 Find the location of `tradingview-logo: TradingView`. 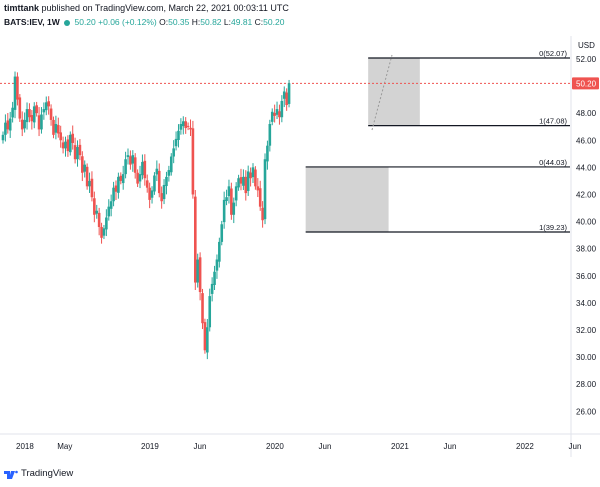

tradingview-logo: TradingView is located at coordinates (38, 473).